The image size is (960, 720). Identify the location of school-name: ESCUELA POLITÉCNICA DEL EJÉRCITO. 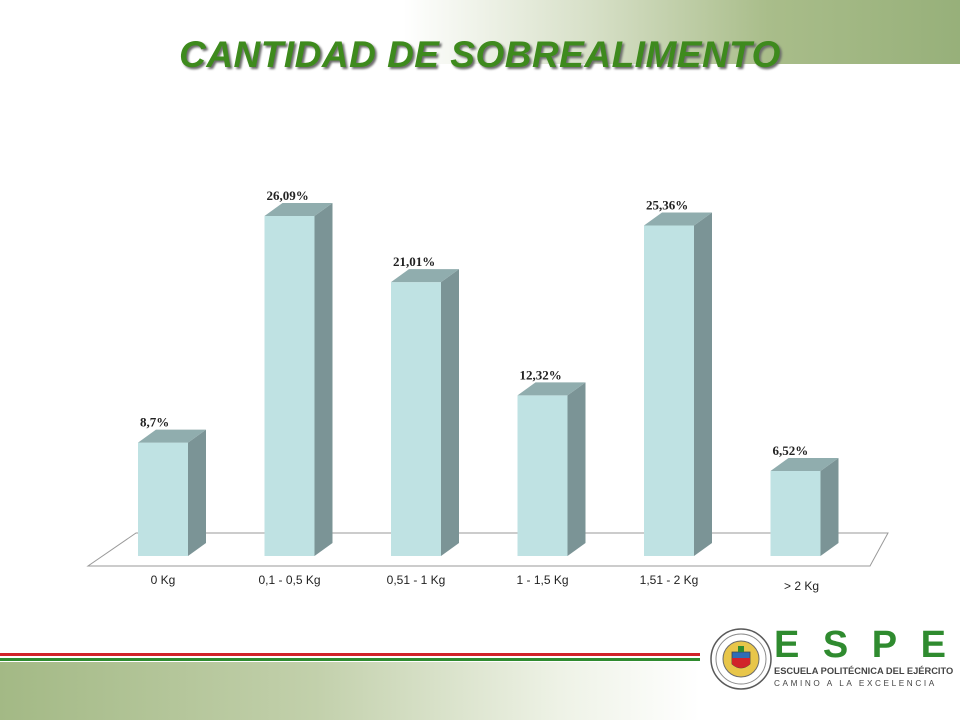
(864, 671).